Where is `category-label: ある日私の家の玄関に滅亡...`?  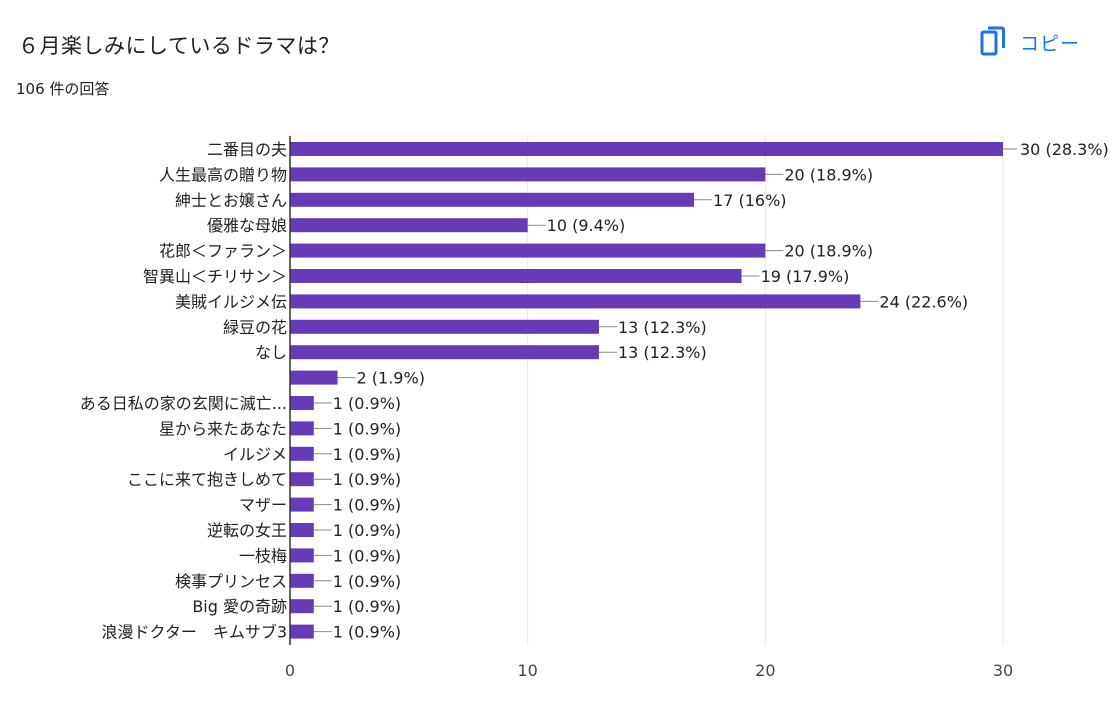
category-label: ある日私の家の玄関に滅亡... is located at coordinates (183, 403).